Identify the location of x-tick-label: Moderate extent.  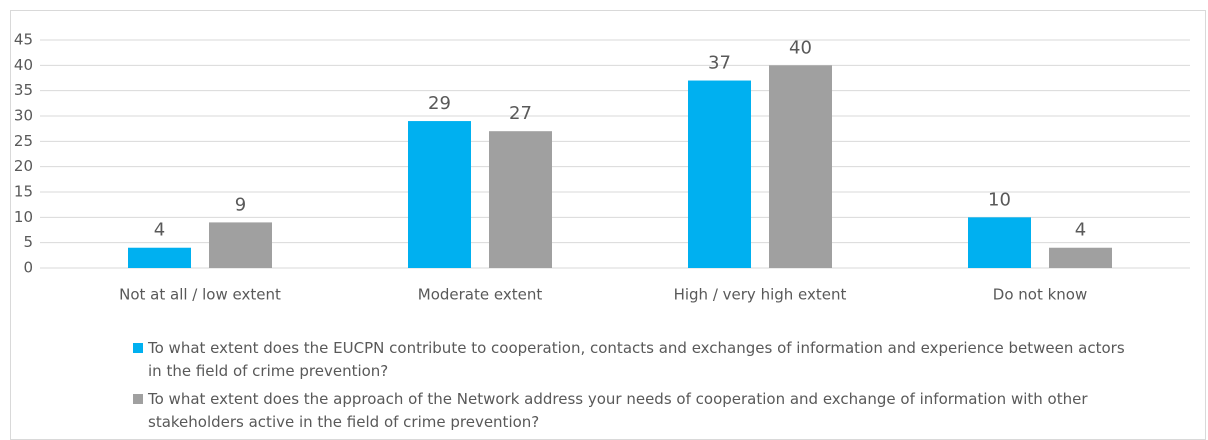
(480, 295).